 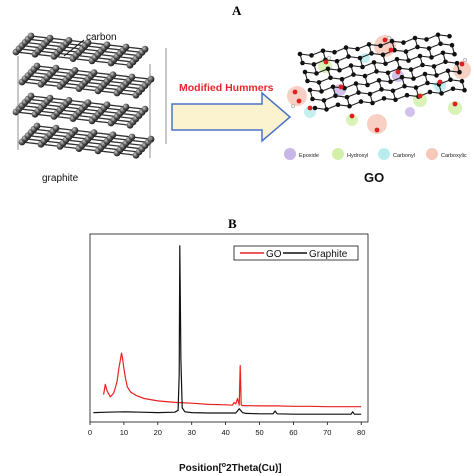 What do you see at coordinates (374, 177) in the screenshot?
I see `go-label: GO` at bounding box center [374, 177].